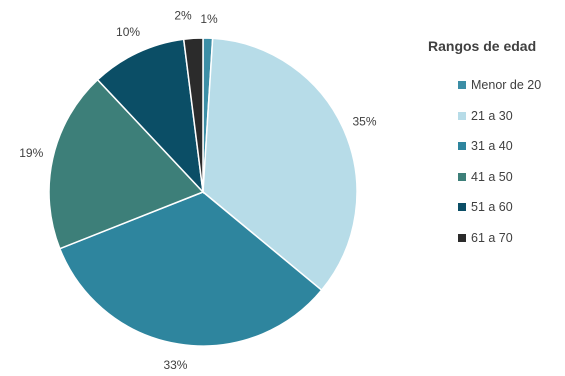  What do you see at coordinates (31, 153) in the screenshot?
I see `data-label-4: 19%` at bounding box center [31, 153].